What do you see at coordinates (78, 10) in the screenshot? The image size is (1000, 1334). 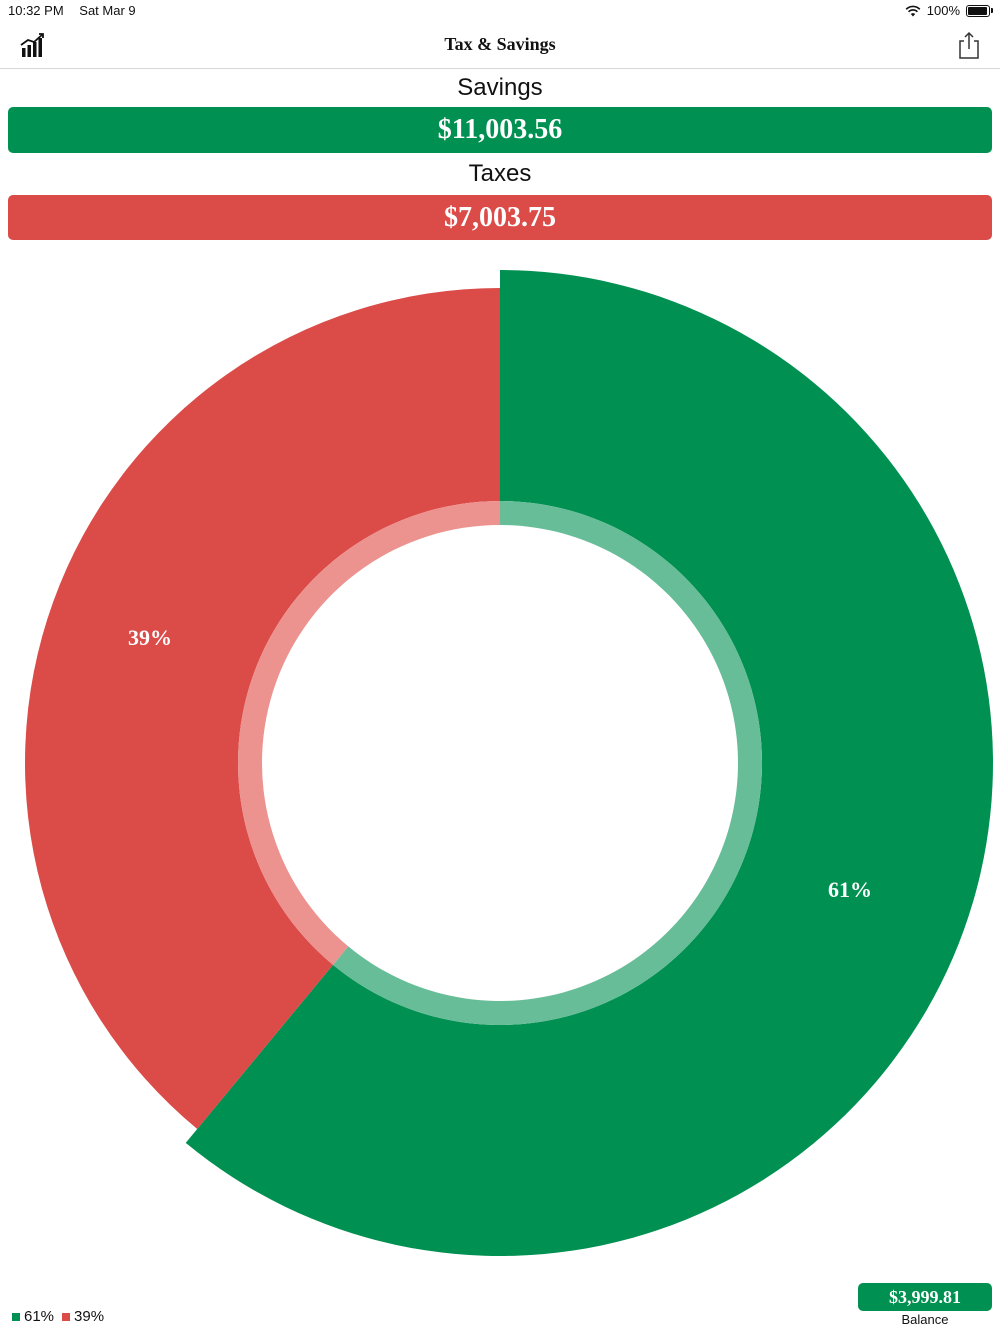 I see `status-left: 10:32 PM Sat Mar 9` at bounding box center [78, 10].